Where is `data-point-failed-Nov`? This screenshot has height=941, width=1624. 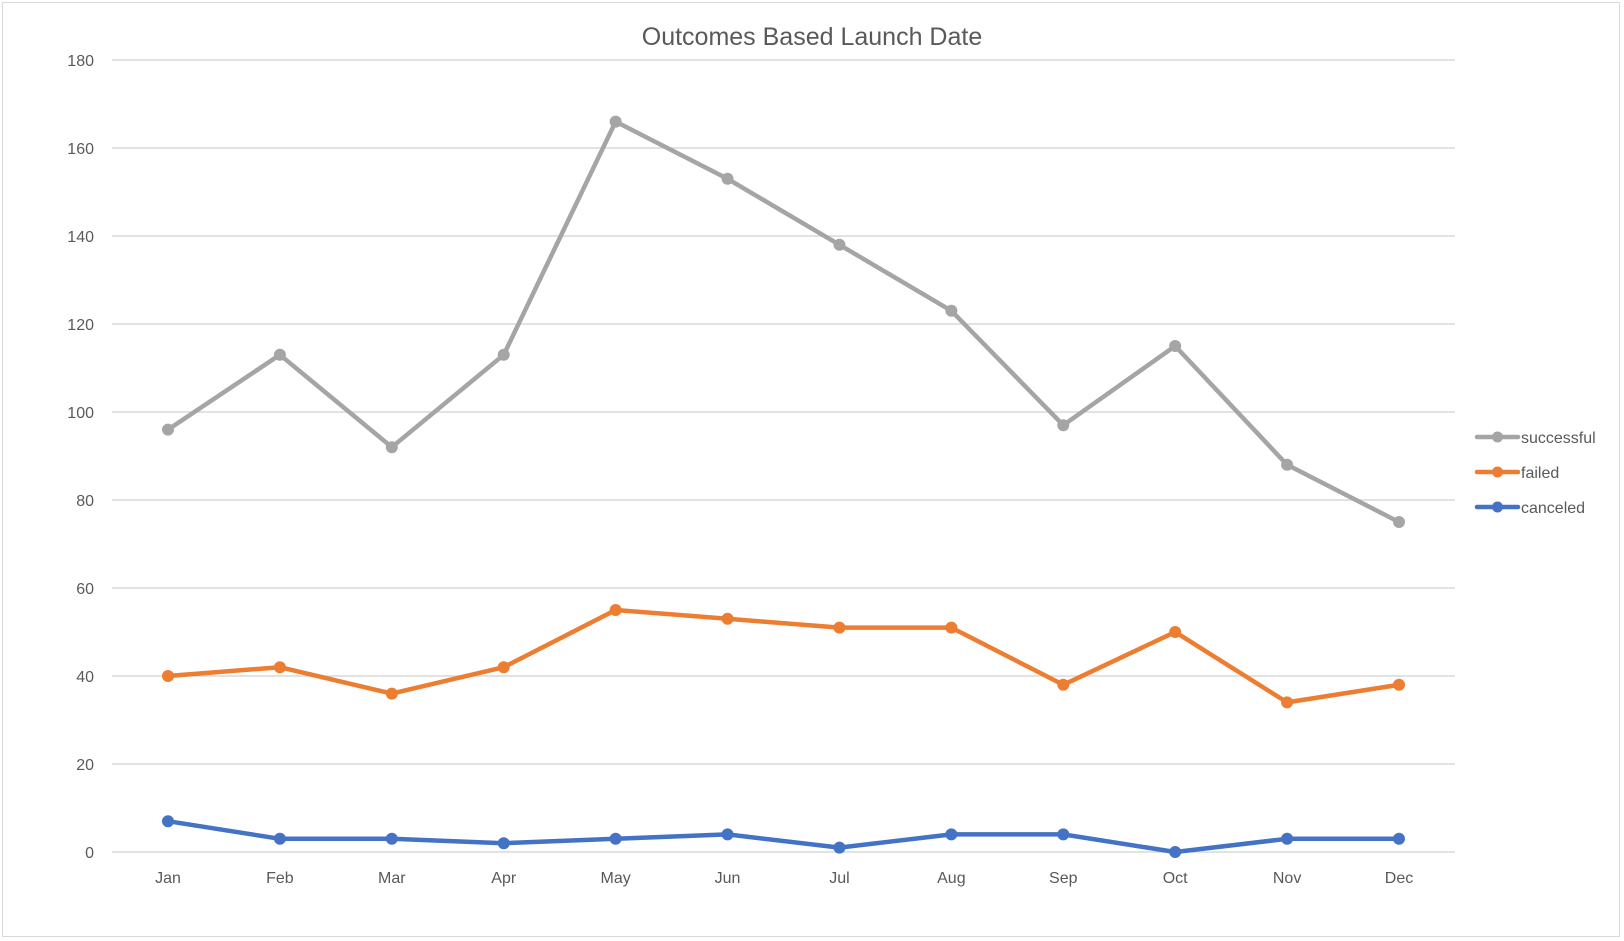
data-point-failed-Nov is located at coordinates (1287, 702).